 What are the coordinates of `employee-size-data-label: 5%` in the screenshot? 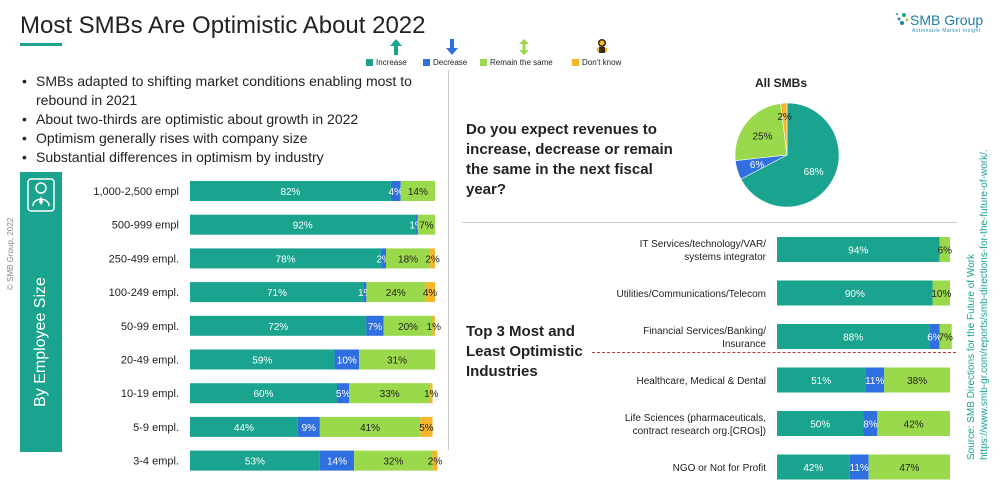 It's located at (426, 428).